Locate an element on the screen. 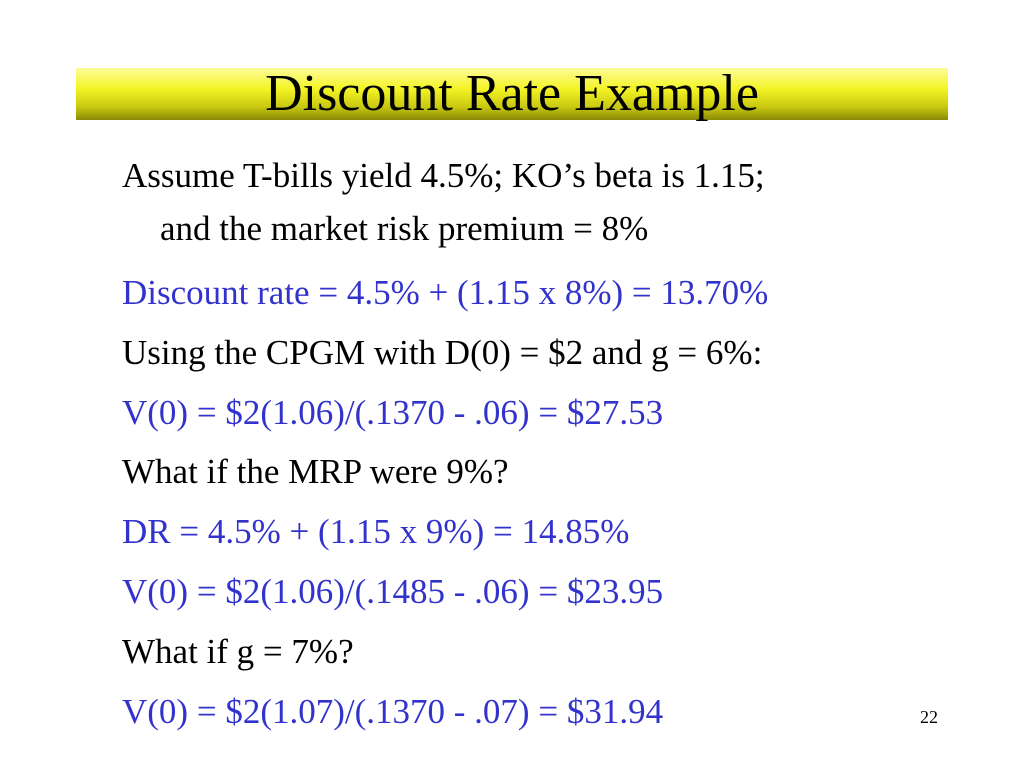 The width and height of the screenshot is (1024, 768). body-line-mrp-question: What if the MRP were 9%? is located at coordinates (315, 471).